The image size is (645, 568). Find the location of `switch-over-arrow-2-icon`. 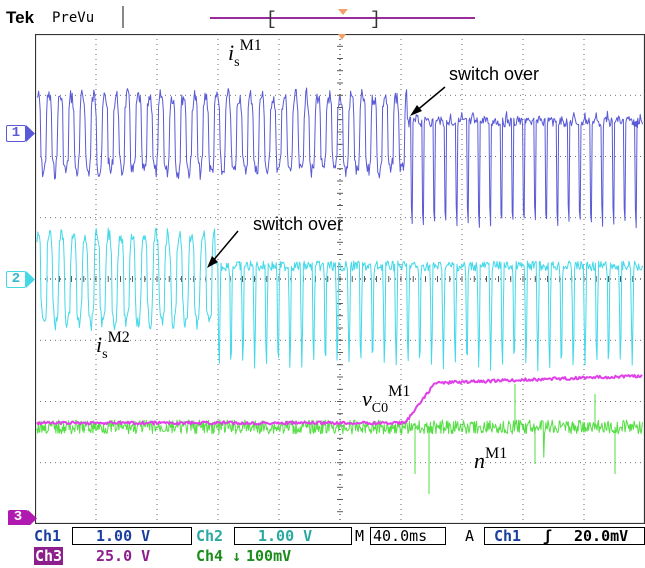

switch-over-arrow-2-icon is located at coordinates (223, 249).